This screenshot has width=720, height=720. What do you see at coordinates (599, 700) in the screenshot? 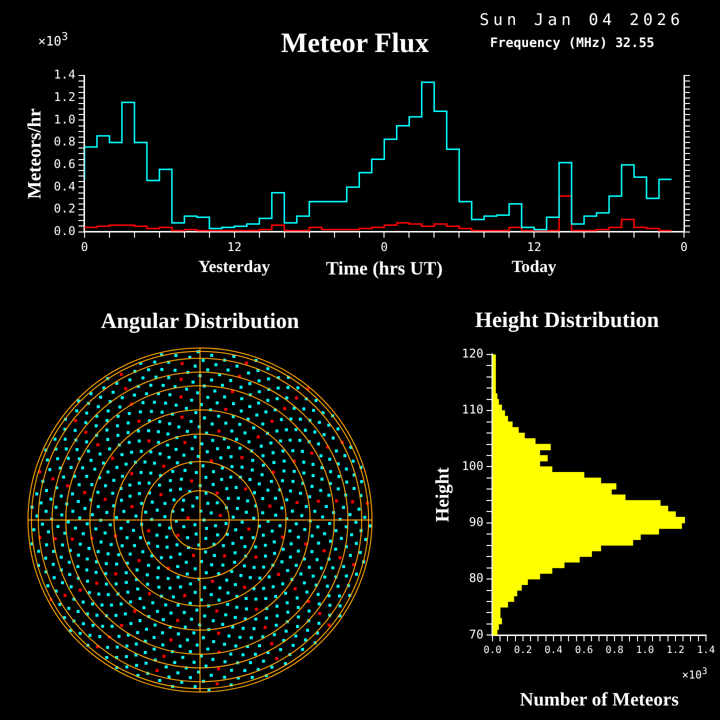
I see `x-axis-title: Number of Meteors` at bounding box center [599, 700].